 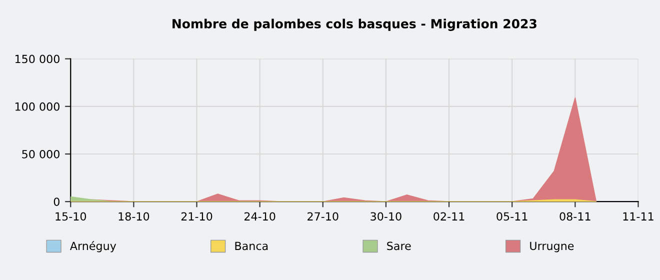 What do you see at coordinates (638, 216) in the screenshot?
I see `x-tick-label: 11-11` at bounding box center [638, 216].